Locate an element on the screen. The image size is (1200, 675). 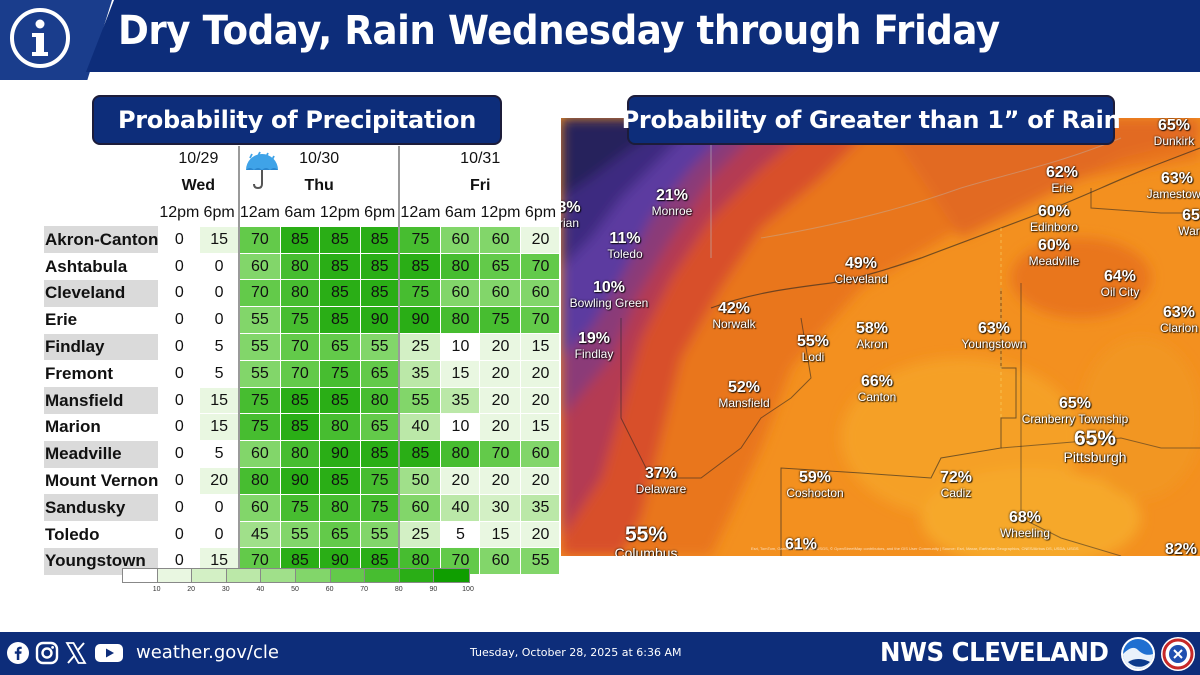
pop-cell: 70 is located at coordinates (259, 293).